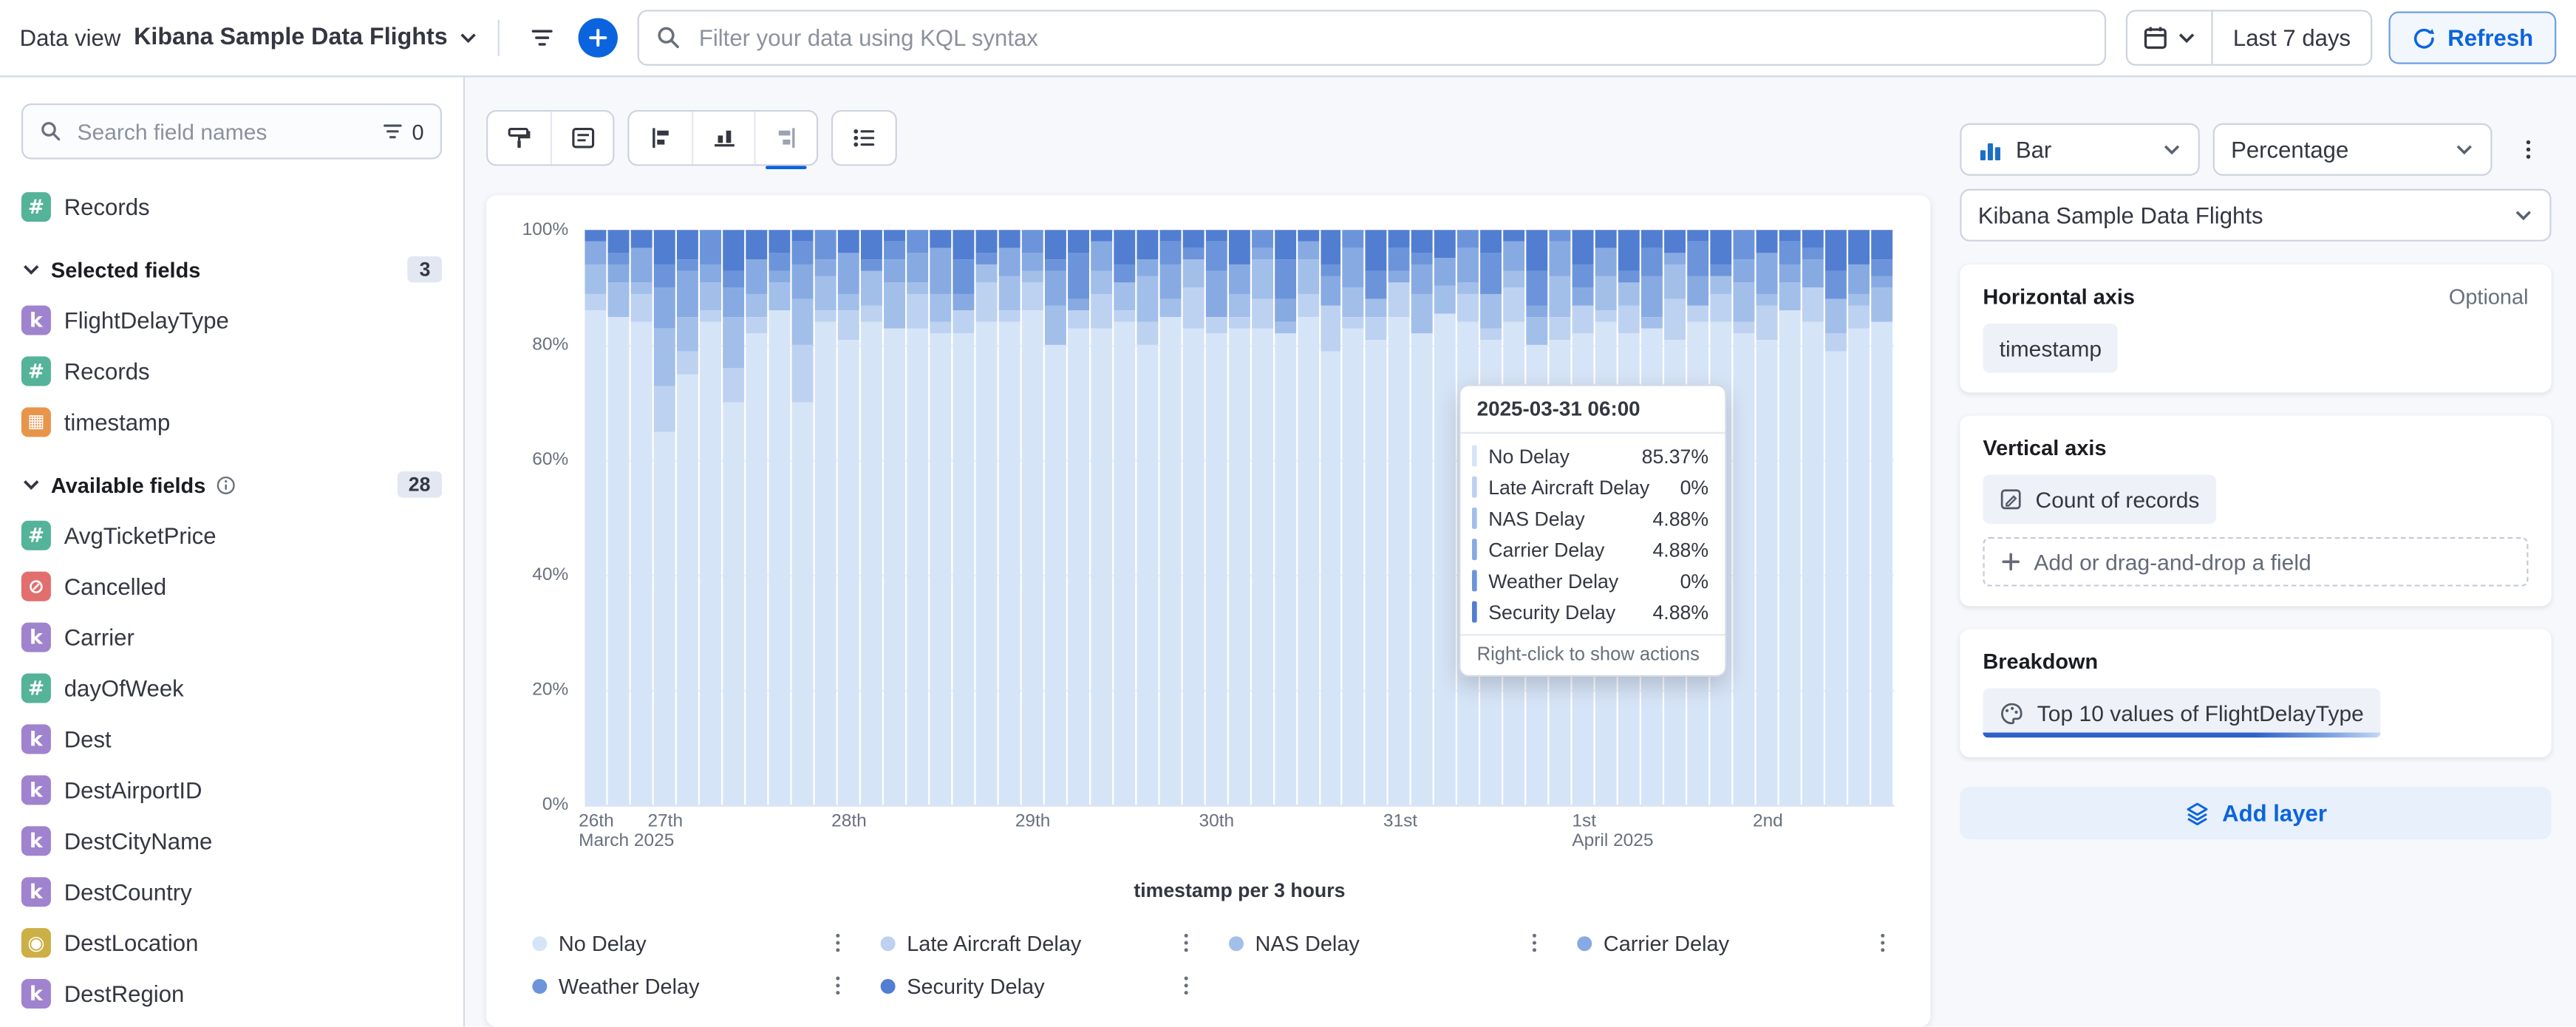  Describe the element at coordinates (226, 484) in the screenshot. I see `info-icon-button` at that location.